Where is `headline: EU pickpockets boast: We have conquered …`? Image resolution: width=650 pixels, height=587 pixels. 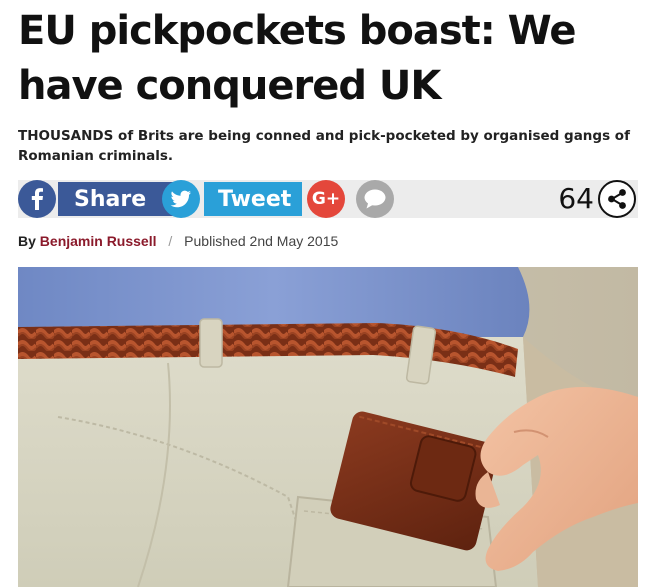
headline: EU pickpockets boast: We have conquered … is located at coordinates (297, 58).